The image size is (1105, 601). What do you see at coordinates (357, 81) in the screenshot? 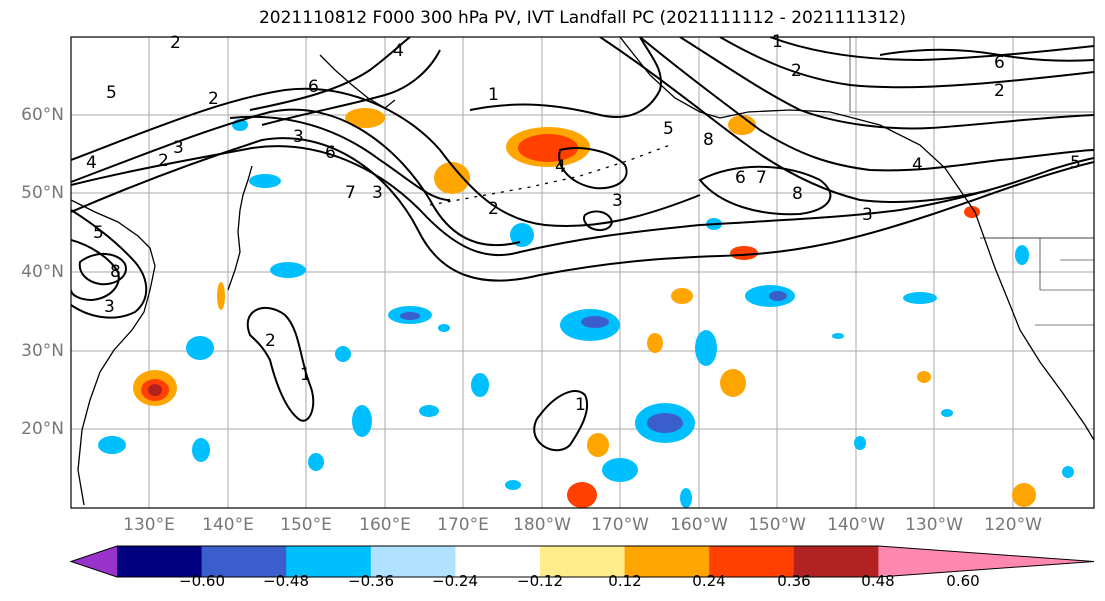
I see `kamchatka-coast` at bounding box center [357, 81].